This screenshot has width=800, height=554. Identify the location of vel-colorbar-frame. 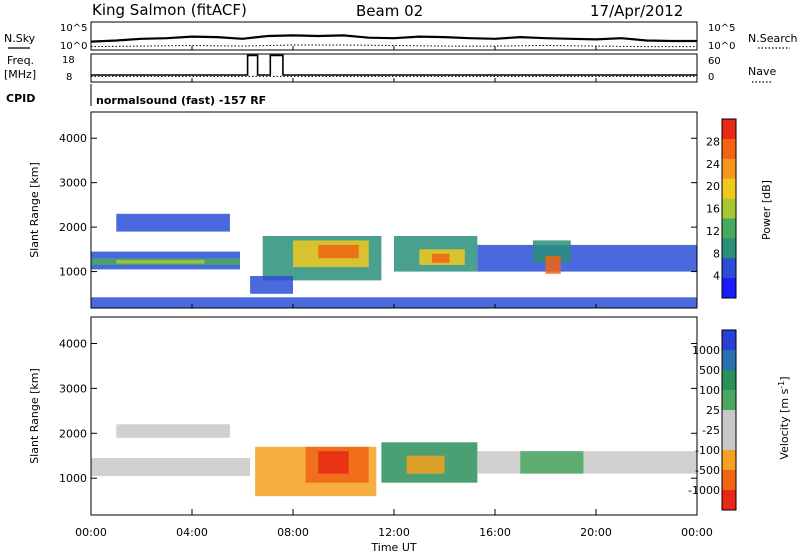
(729, 420).